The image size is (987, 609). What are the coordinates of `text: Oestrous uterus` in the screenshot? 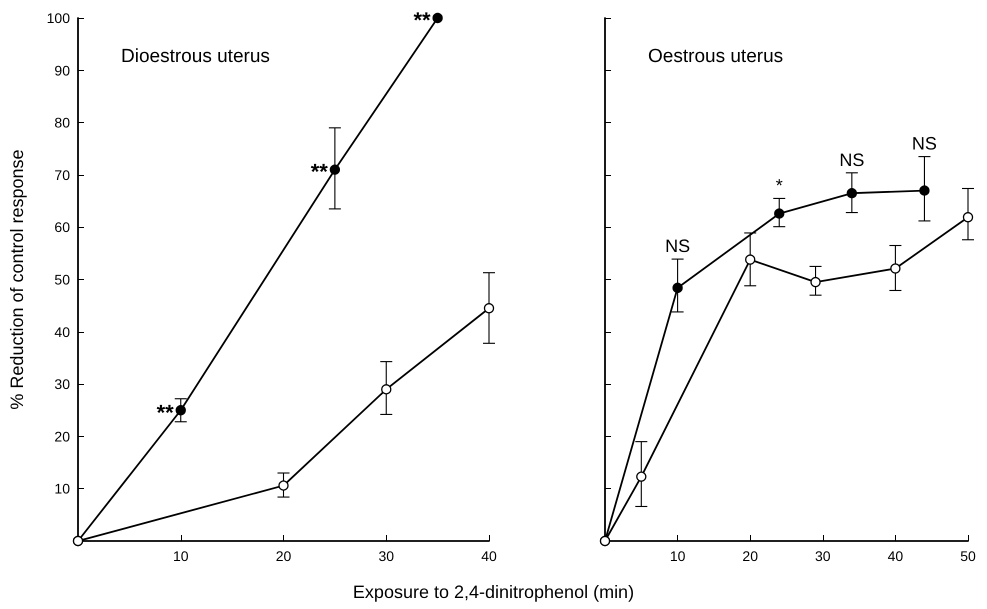 It's located at (716, 56).